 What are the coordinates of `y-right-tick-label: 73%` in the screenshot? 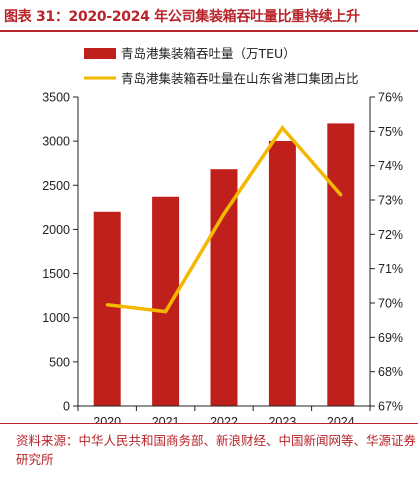 It's located at (390, 201).